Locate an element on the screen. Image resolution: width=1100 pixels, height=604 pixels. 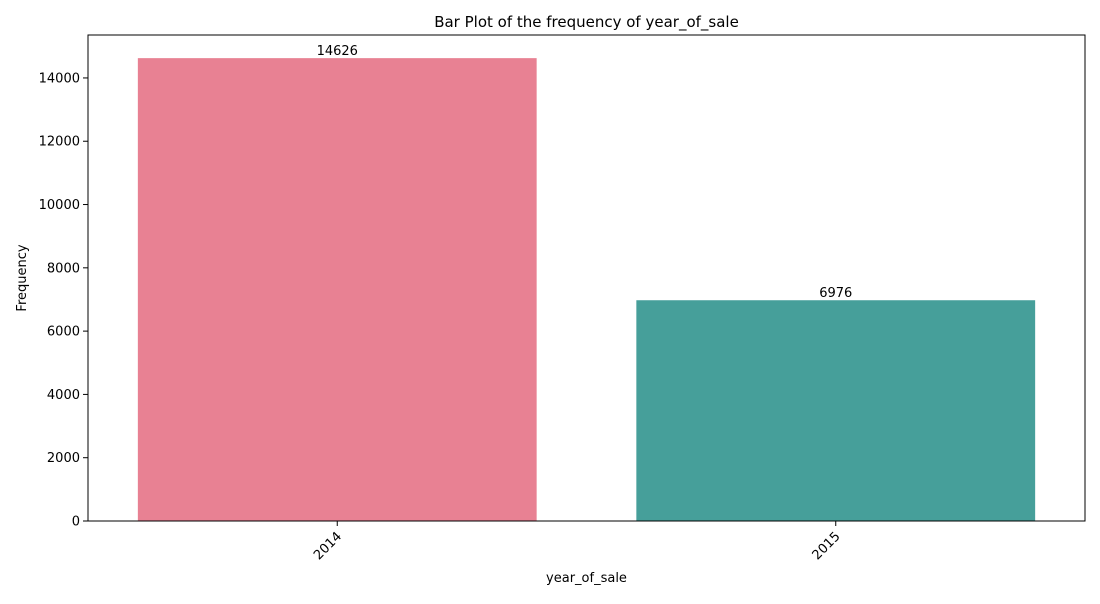
y-tick-label: 14000 is located at coordinates (59, 78).